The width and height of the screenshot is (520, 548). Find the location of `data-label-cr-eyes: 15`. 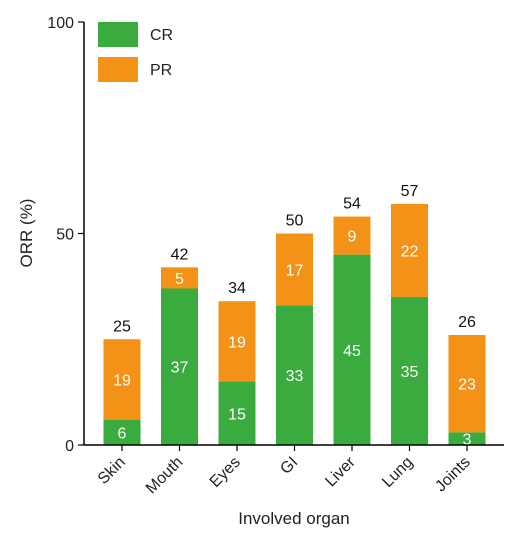

data-label-cr-eyes: 15 is located at coordinates (237, 414).